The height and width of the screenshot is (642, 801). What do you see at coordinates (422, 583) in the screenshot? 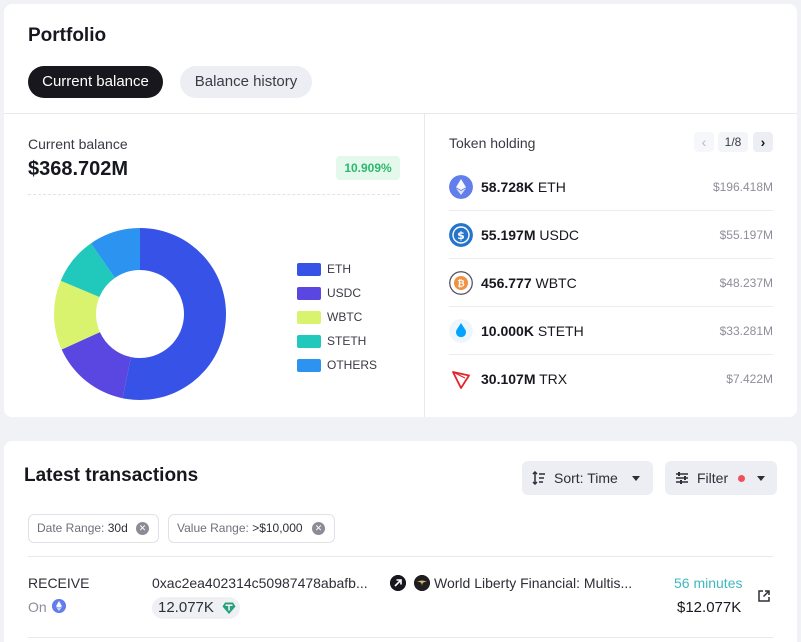
I see `world-liberty-logo-icon` at bounding box center [422, 583].